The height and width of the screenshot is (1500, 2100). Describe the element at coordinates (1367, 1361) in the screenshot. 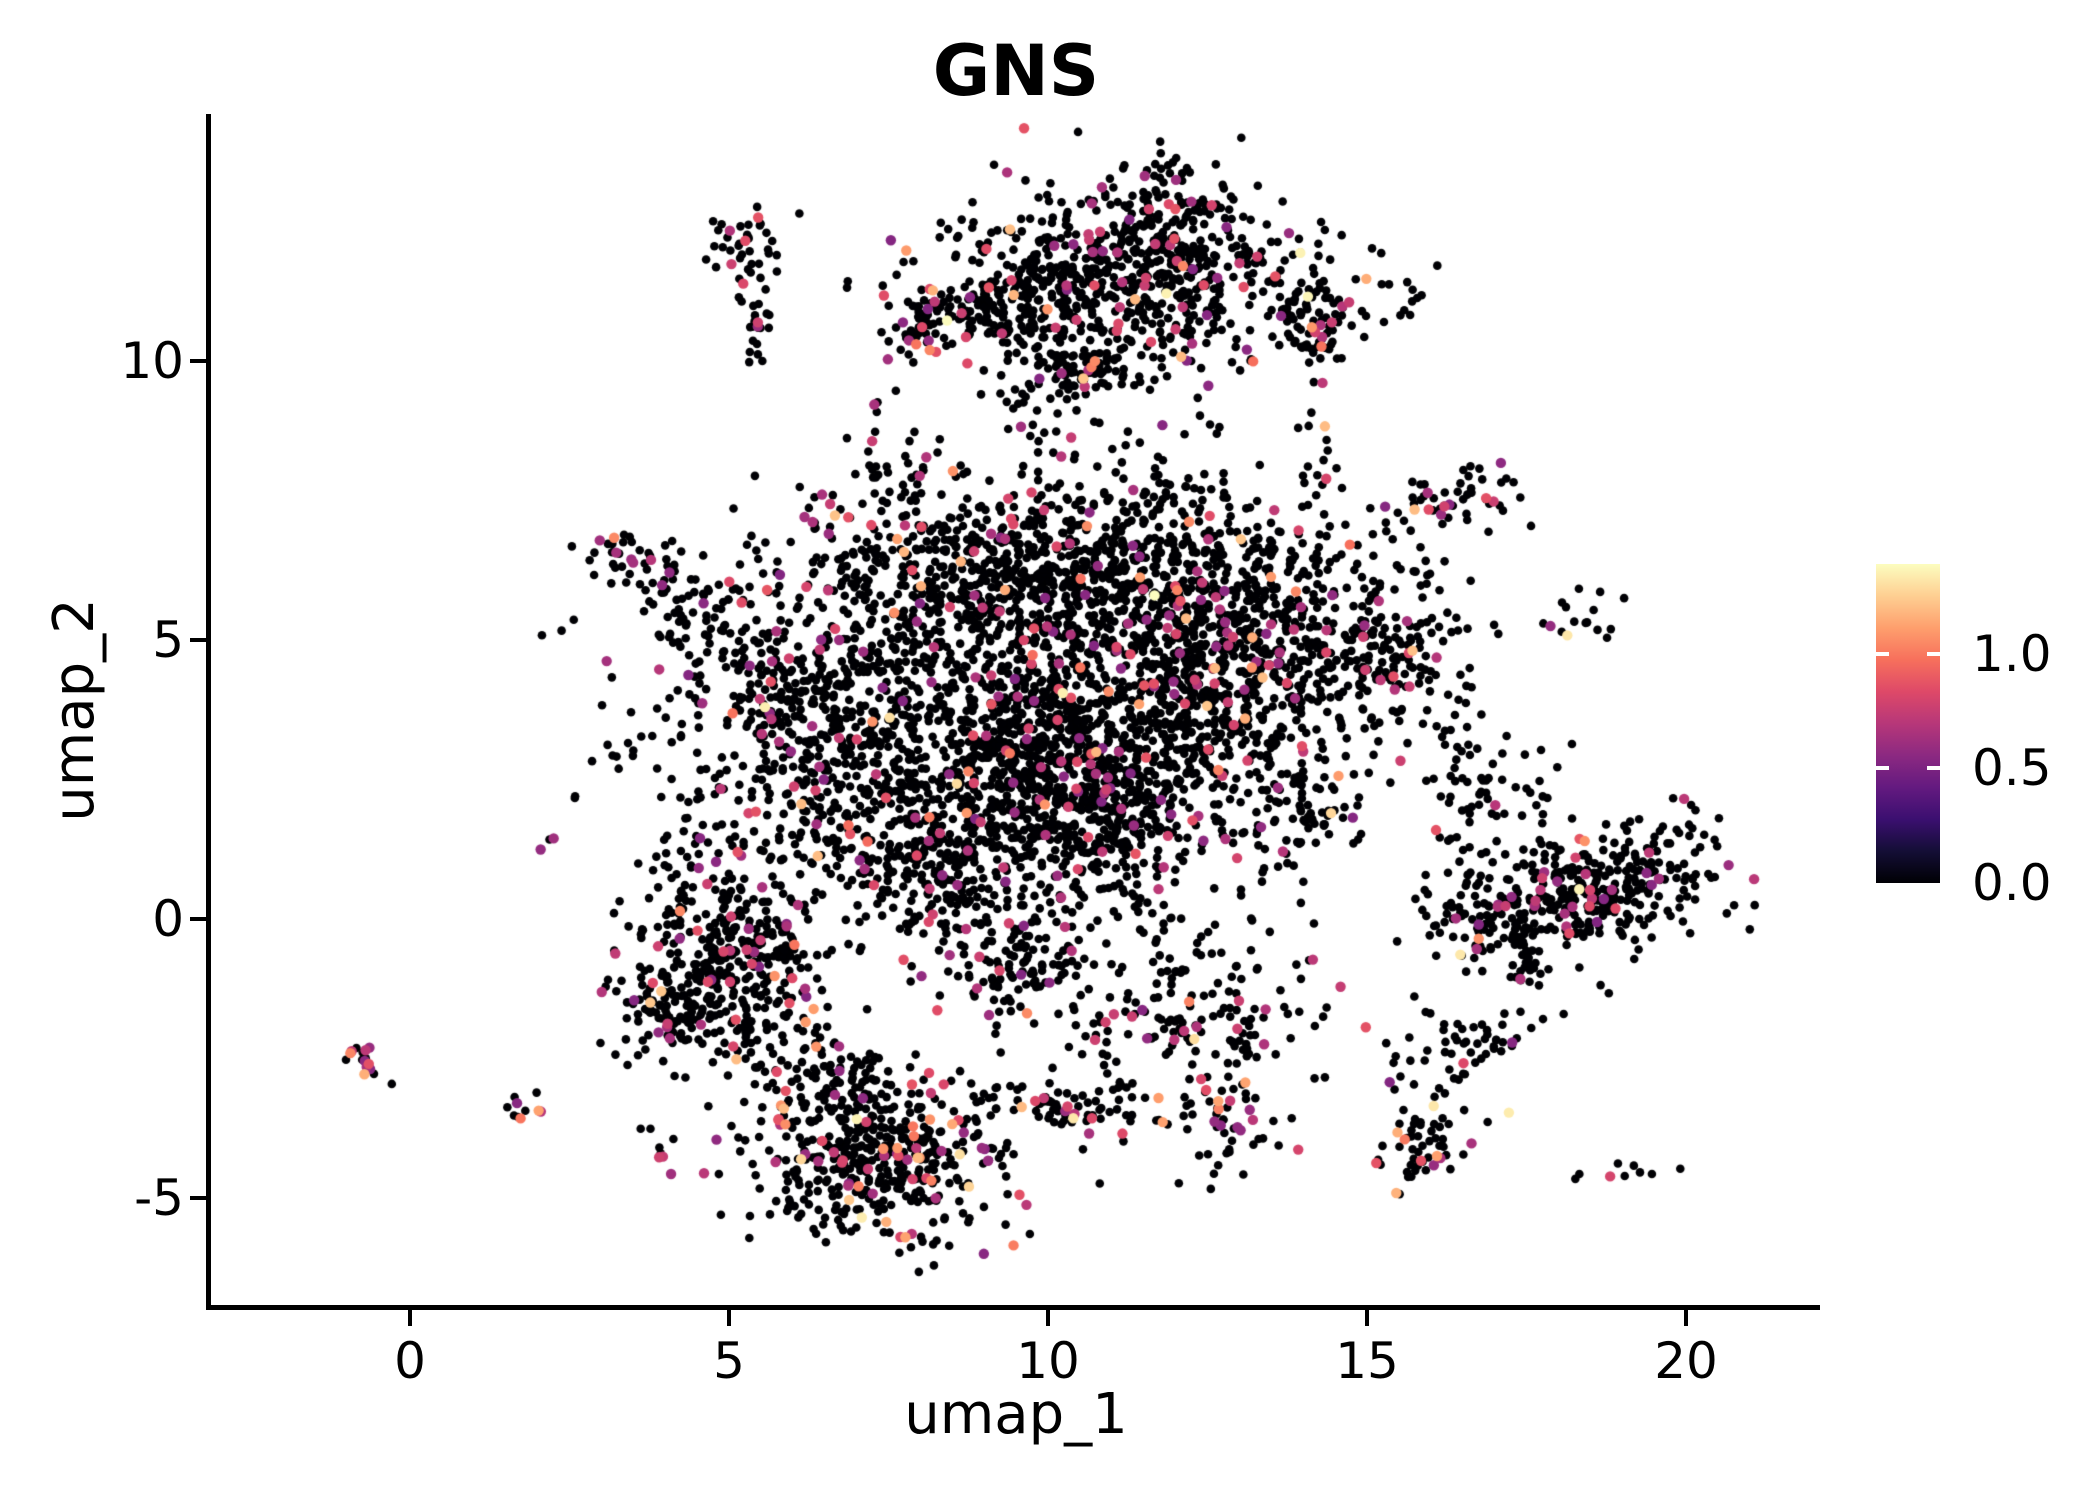

I see `x-tick-label: 15` at that location.